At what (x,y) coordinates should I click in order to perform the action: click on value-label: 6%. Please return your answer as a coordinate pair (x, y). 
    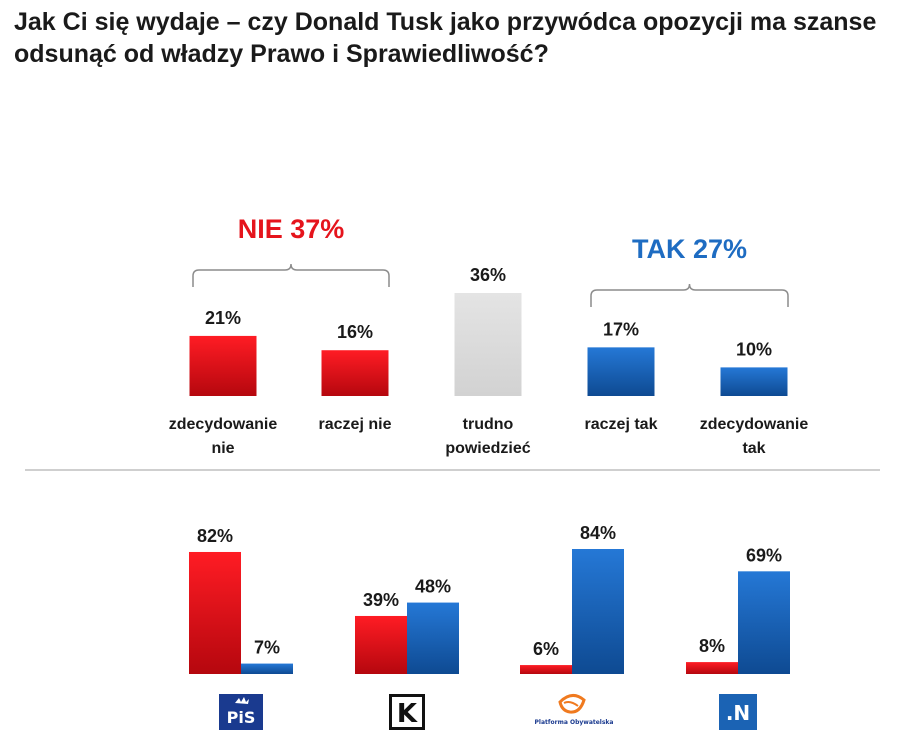
    Looking at the image, I should click on (546, 649).